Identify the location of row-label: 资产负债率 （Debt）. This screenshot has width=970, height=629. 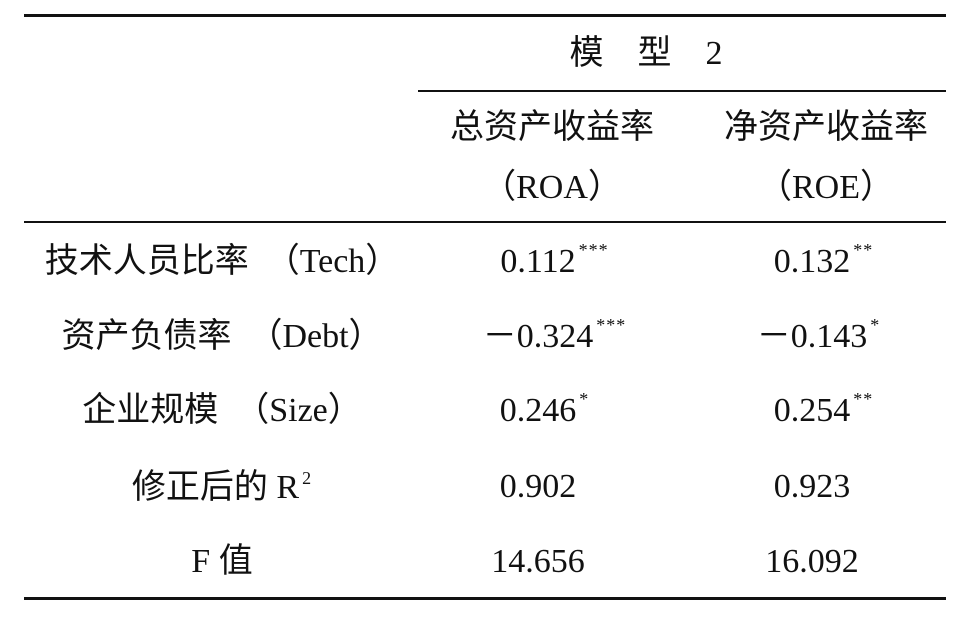
(221, 337).